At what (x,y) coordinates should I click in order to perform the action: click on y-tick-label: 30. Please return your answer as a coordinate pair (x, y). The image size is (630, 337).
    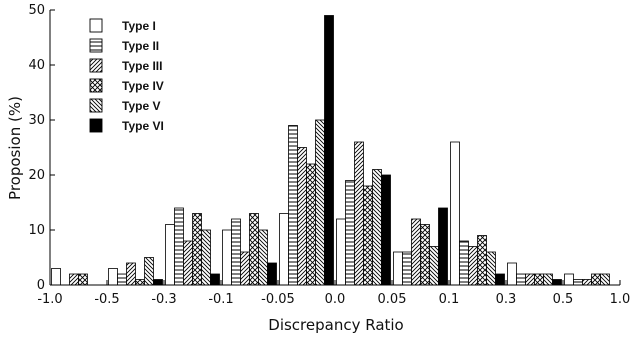
    Looking at the image, I should click on (36, 120).